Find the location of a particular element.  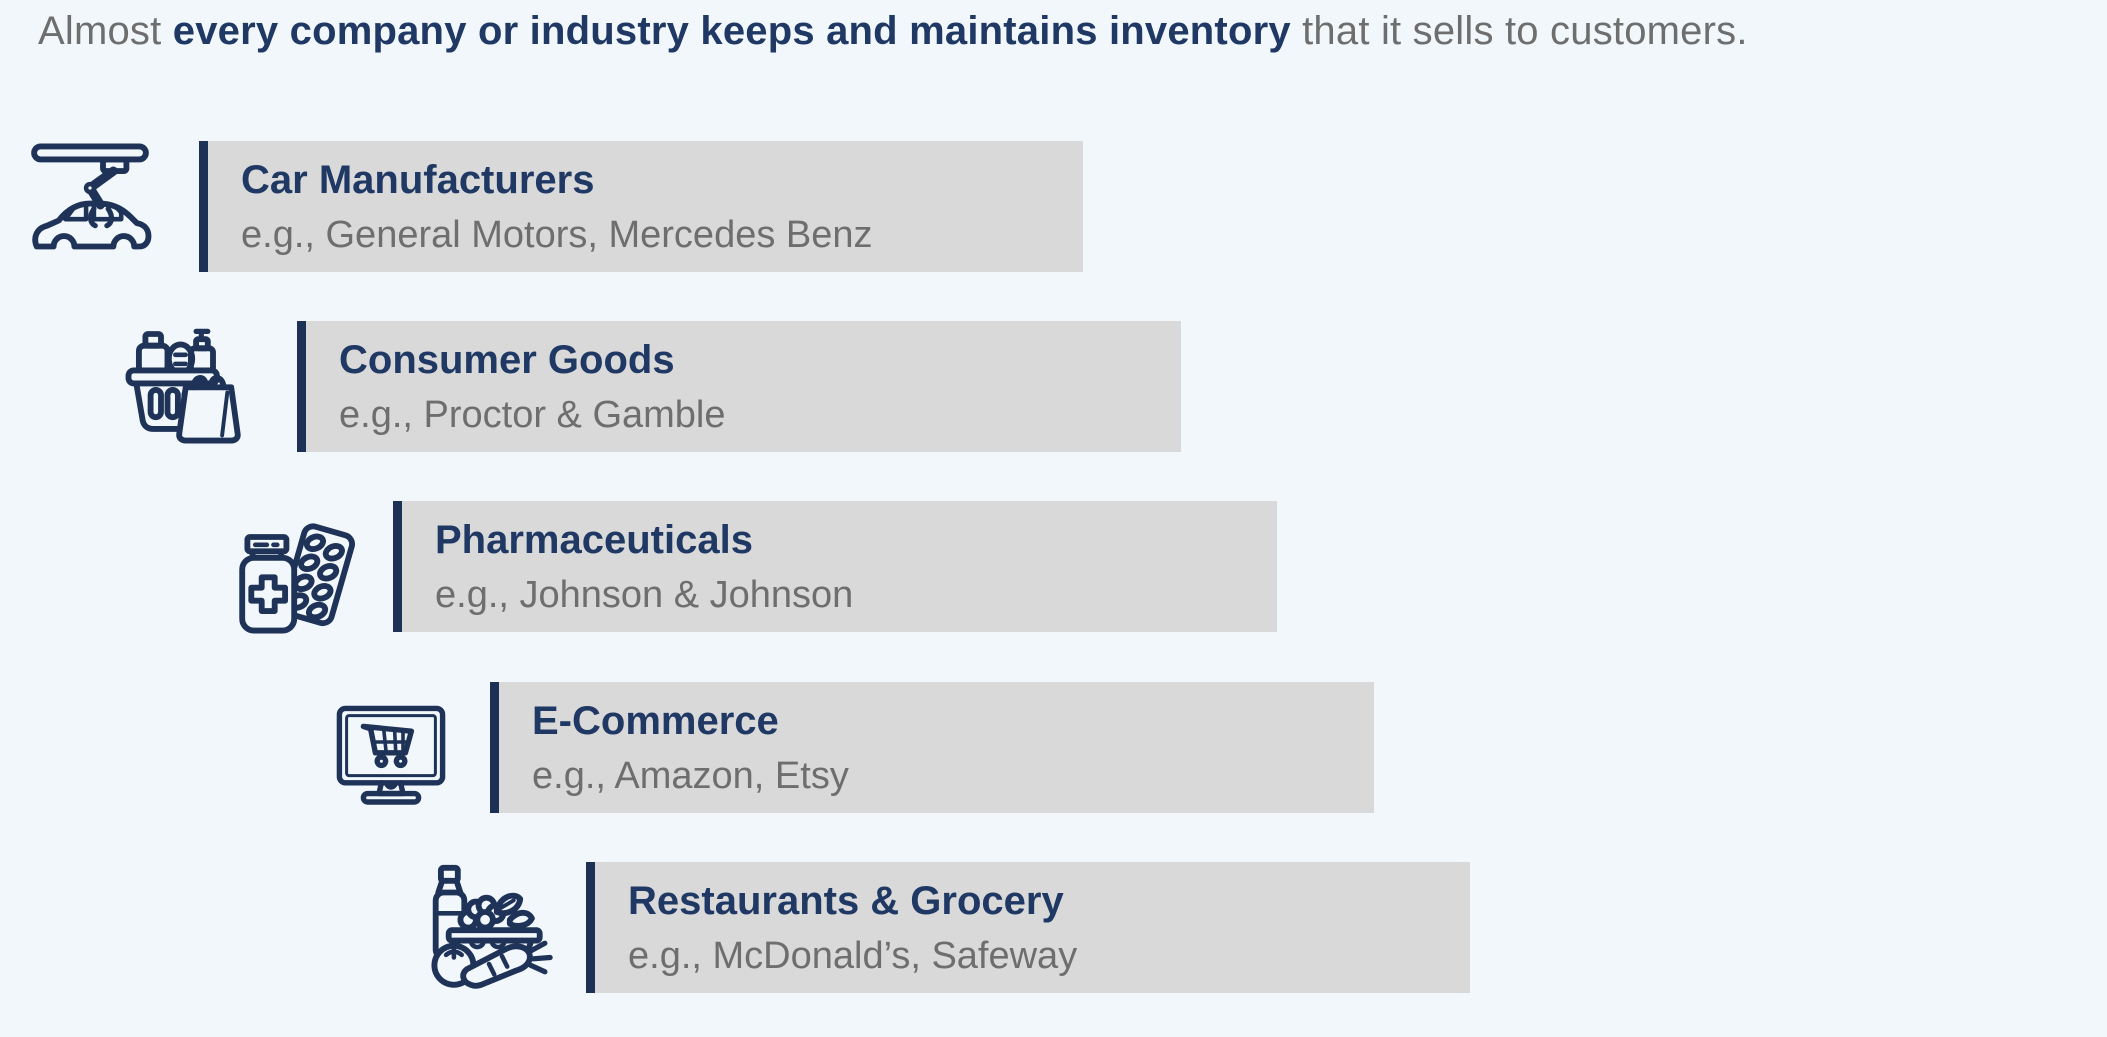

industry-row-pharmaceuticals: Pharmaceuticals e.g., Johnson & Johnson is located at coordinates (1053, 567).